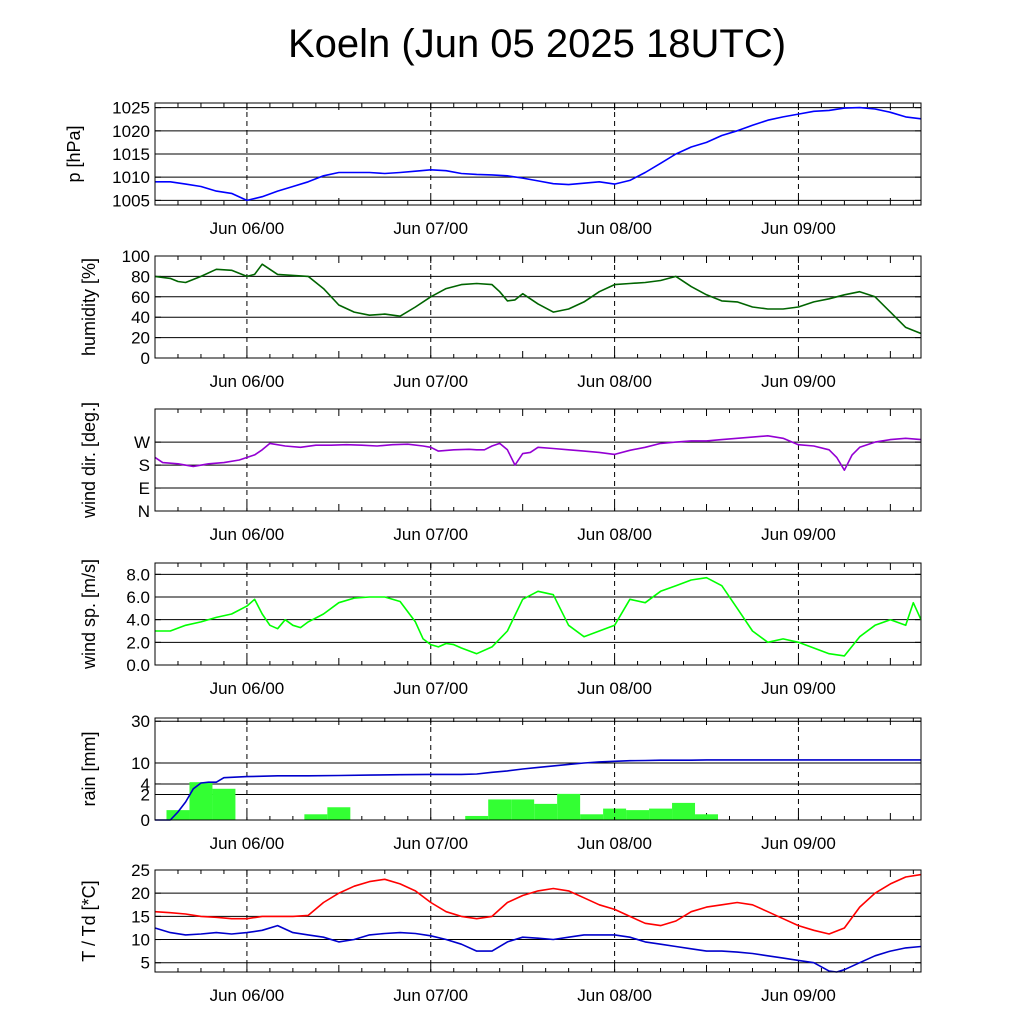 This screenshot has height=1024, width=1024. Describe the element at coordinates (140, 317) in the screenshot. I see `y-tick-label: 40` at that location.